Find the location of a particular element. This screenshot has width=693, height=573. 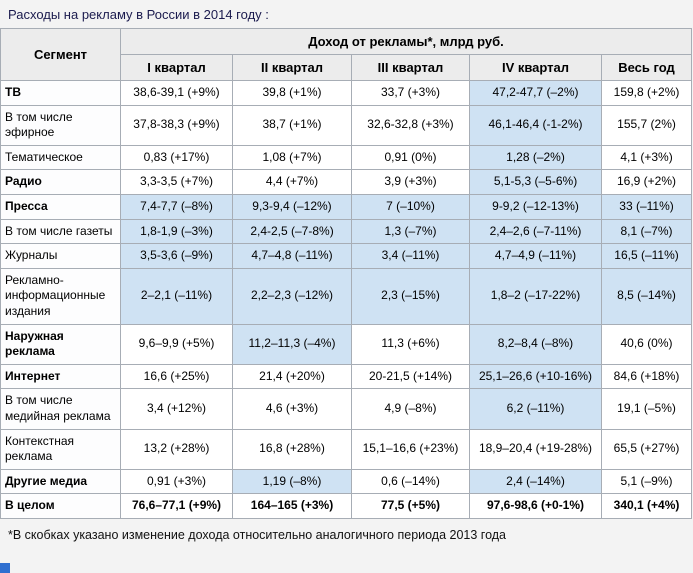

value-cell: 4,1 (+3%) is located at coordinates (646, 157).